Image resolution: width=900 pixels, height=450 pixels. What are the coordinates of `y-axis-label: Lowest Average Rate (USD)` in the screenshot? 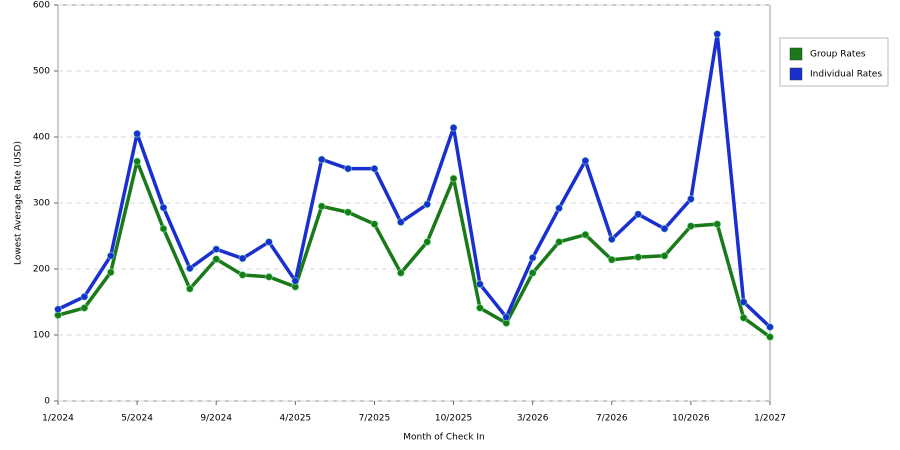 It's located at (19, 203).